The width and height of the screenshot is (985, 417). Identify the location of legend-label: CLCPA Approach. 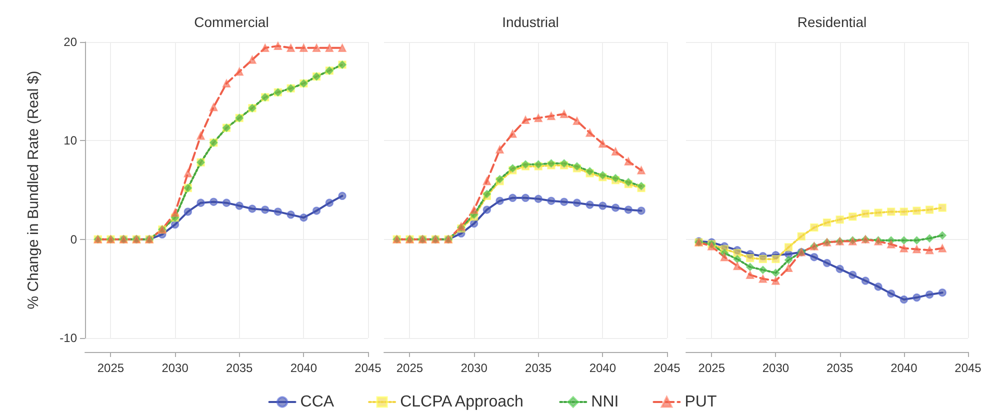
(462, 402).